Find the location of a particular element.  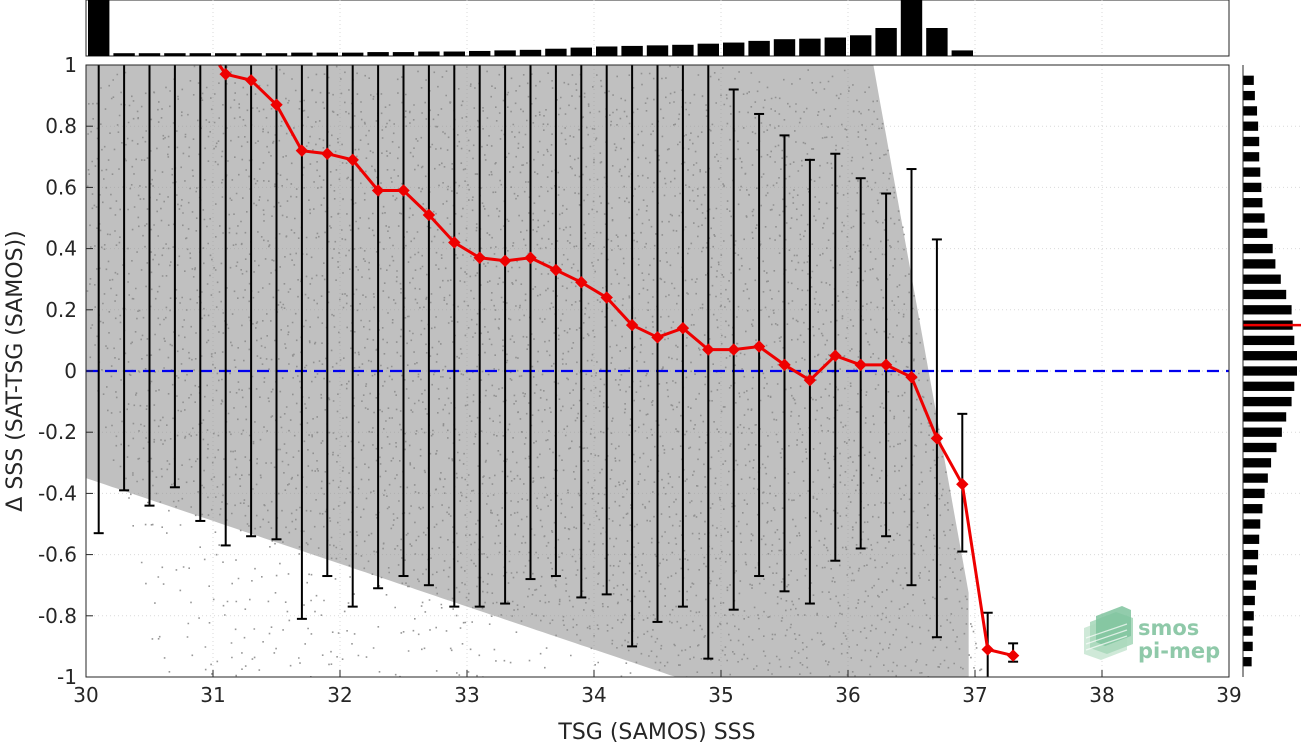

x-tick-label: 34 is located at coordinates (593, 695).